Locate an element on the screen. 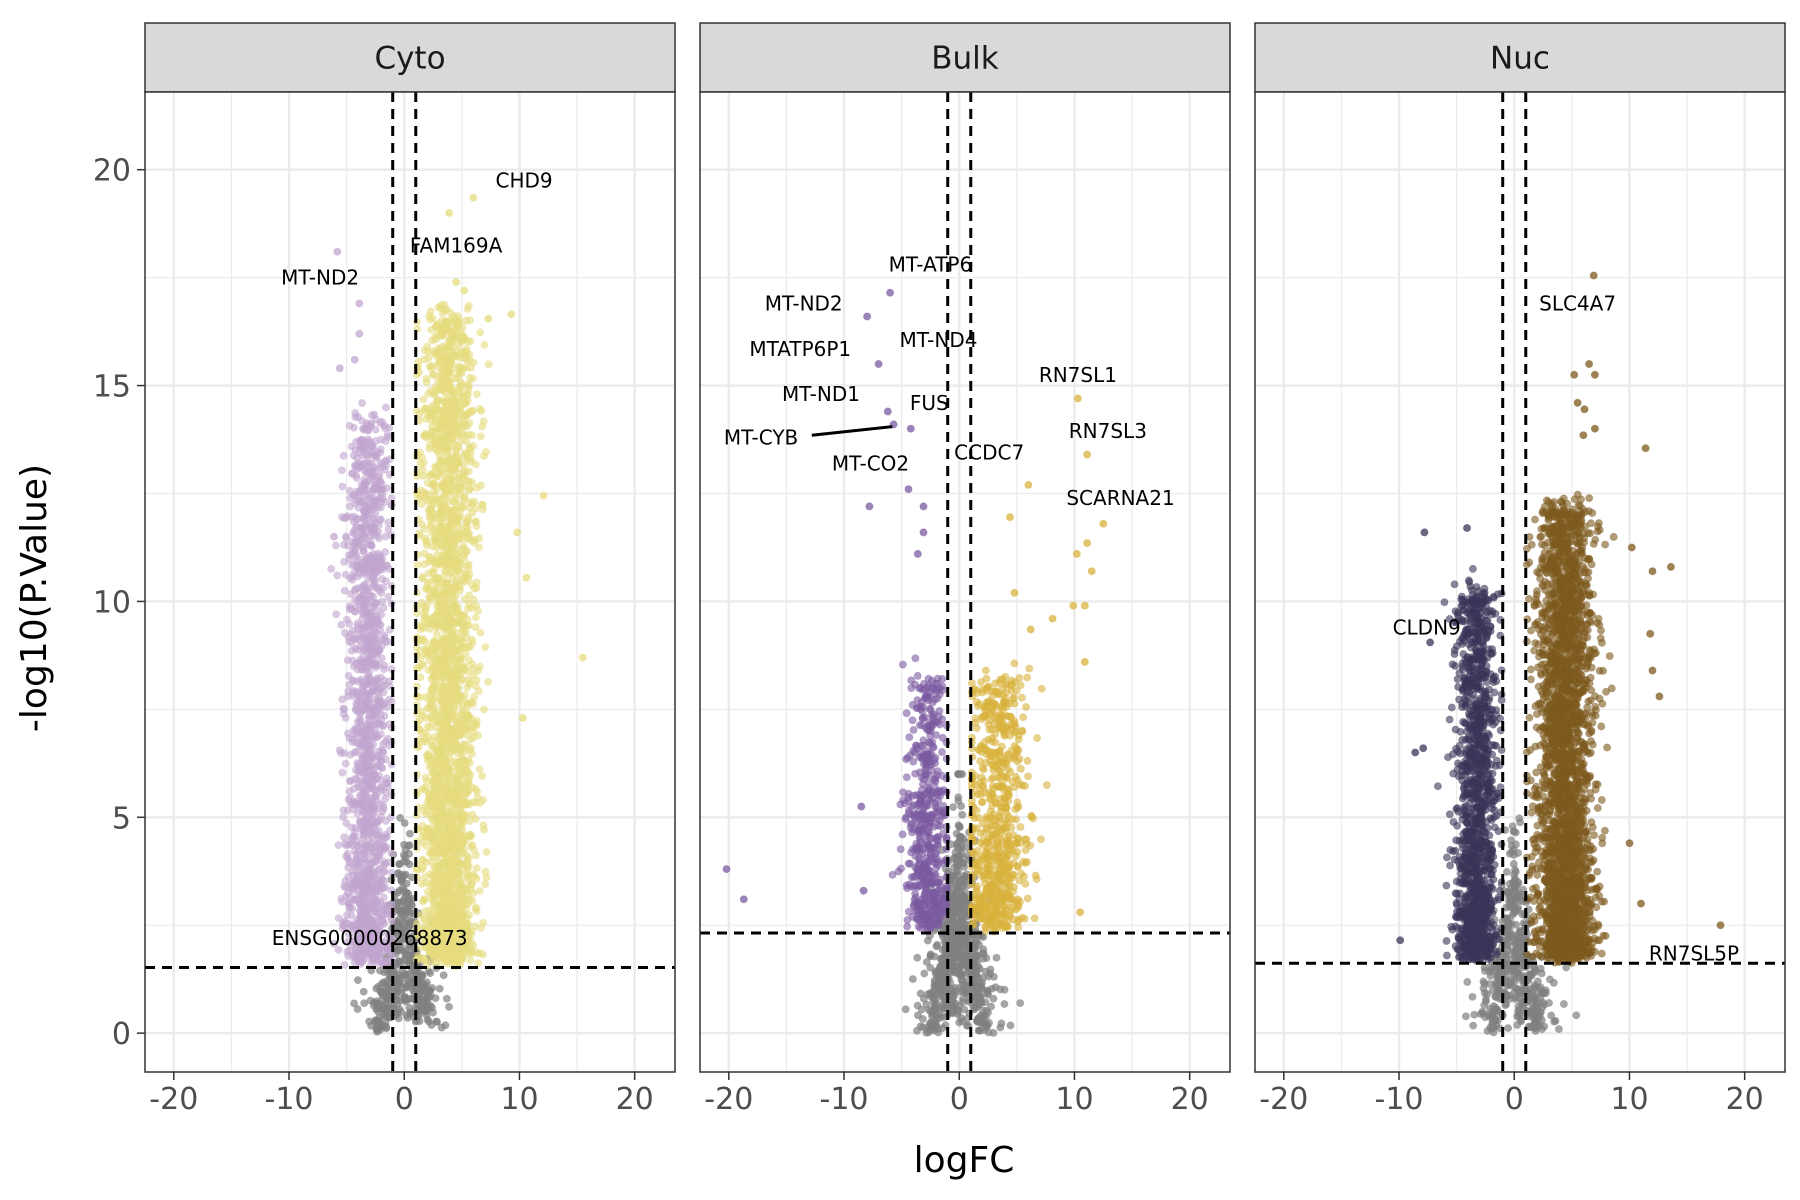 This screenshot has width=1800, height=1200. x-tick-label: 10 is located at coordinates (519, 1099).